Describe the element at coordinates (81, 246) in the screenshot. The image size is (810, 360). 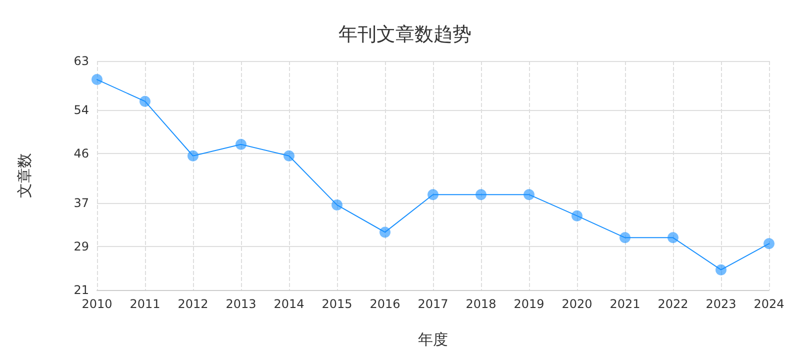
I see `y-tick-label: 29` at that location.